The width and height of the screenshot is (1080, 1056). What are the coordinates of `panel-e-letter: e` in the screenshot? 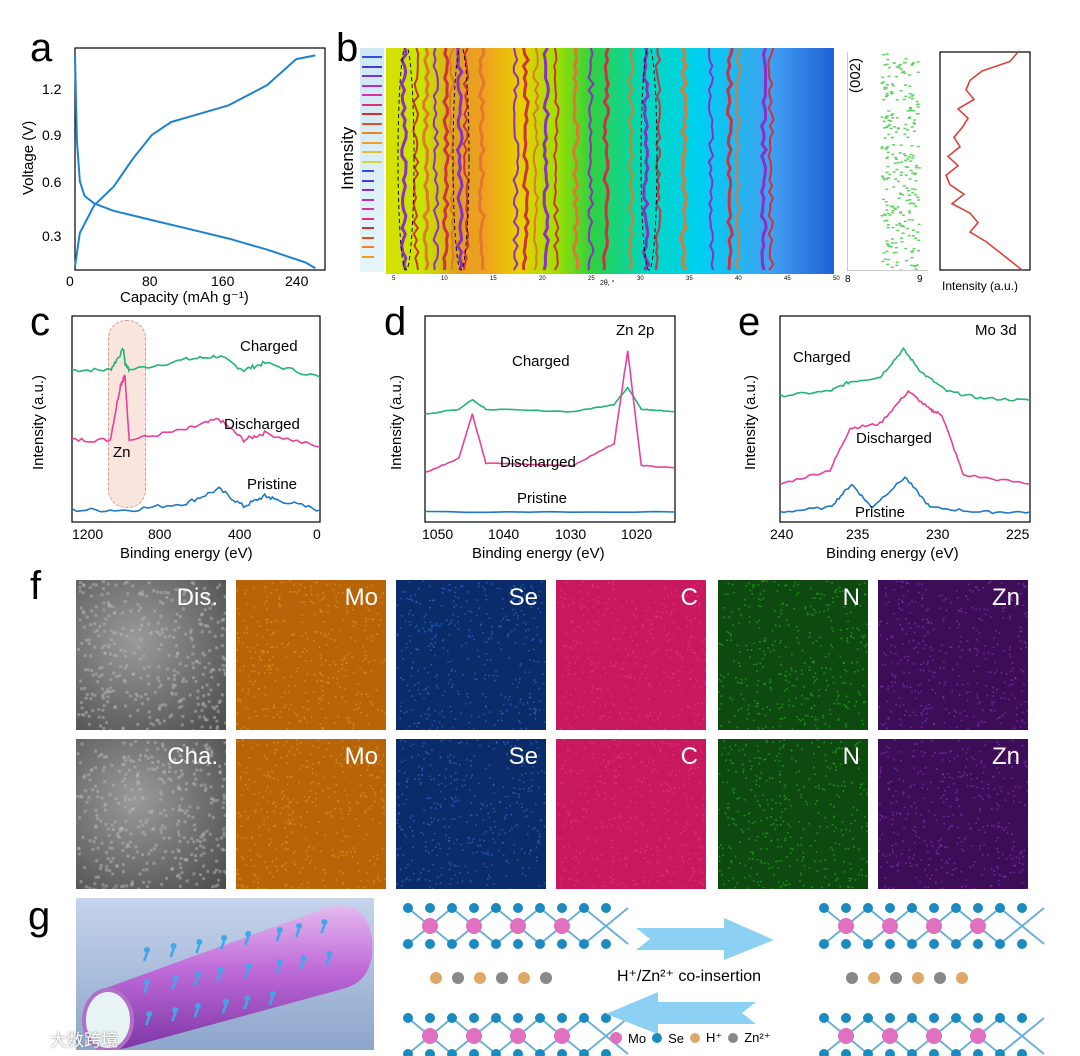 It's located at (749, 322).